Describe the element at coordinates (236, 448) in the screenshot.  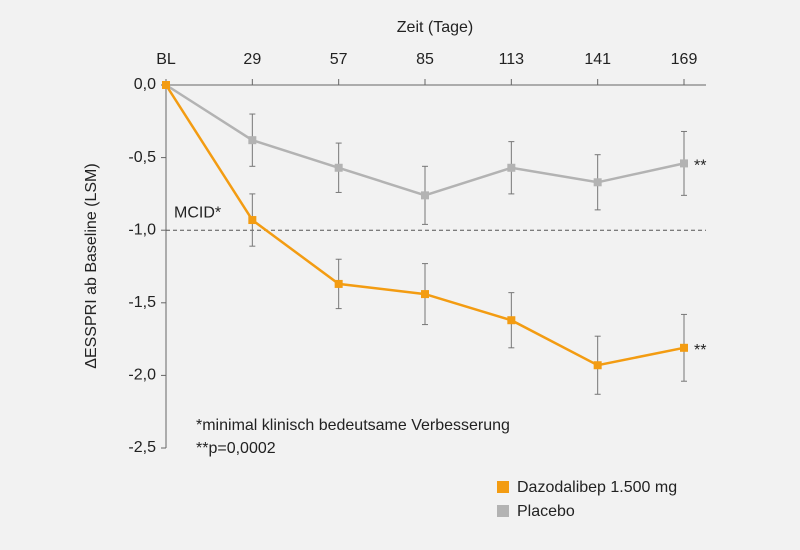
I see `footnote: **p=0,0002` at that location.